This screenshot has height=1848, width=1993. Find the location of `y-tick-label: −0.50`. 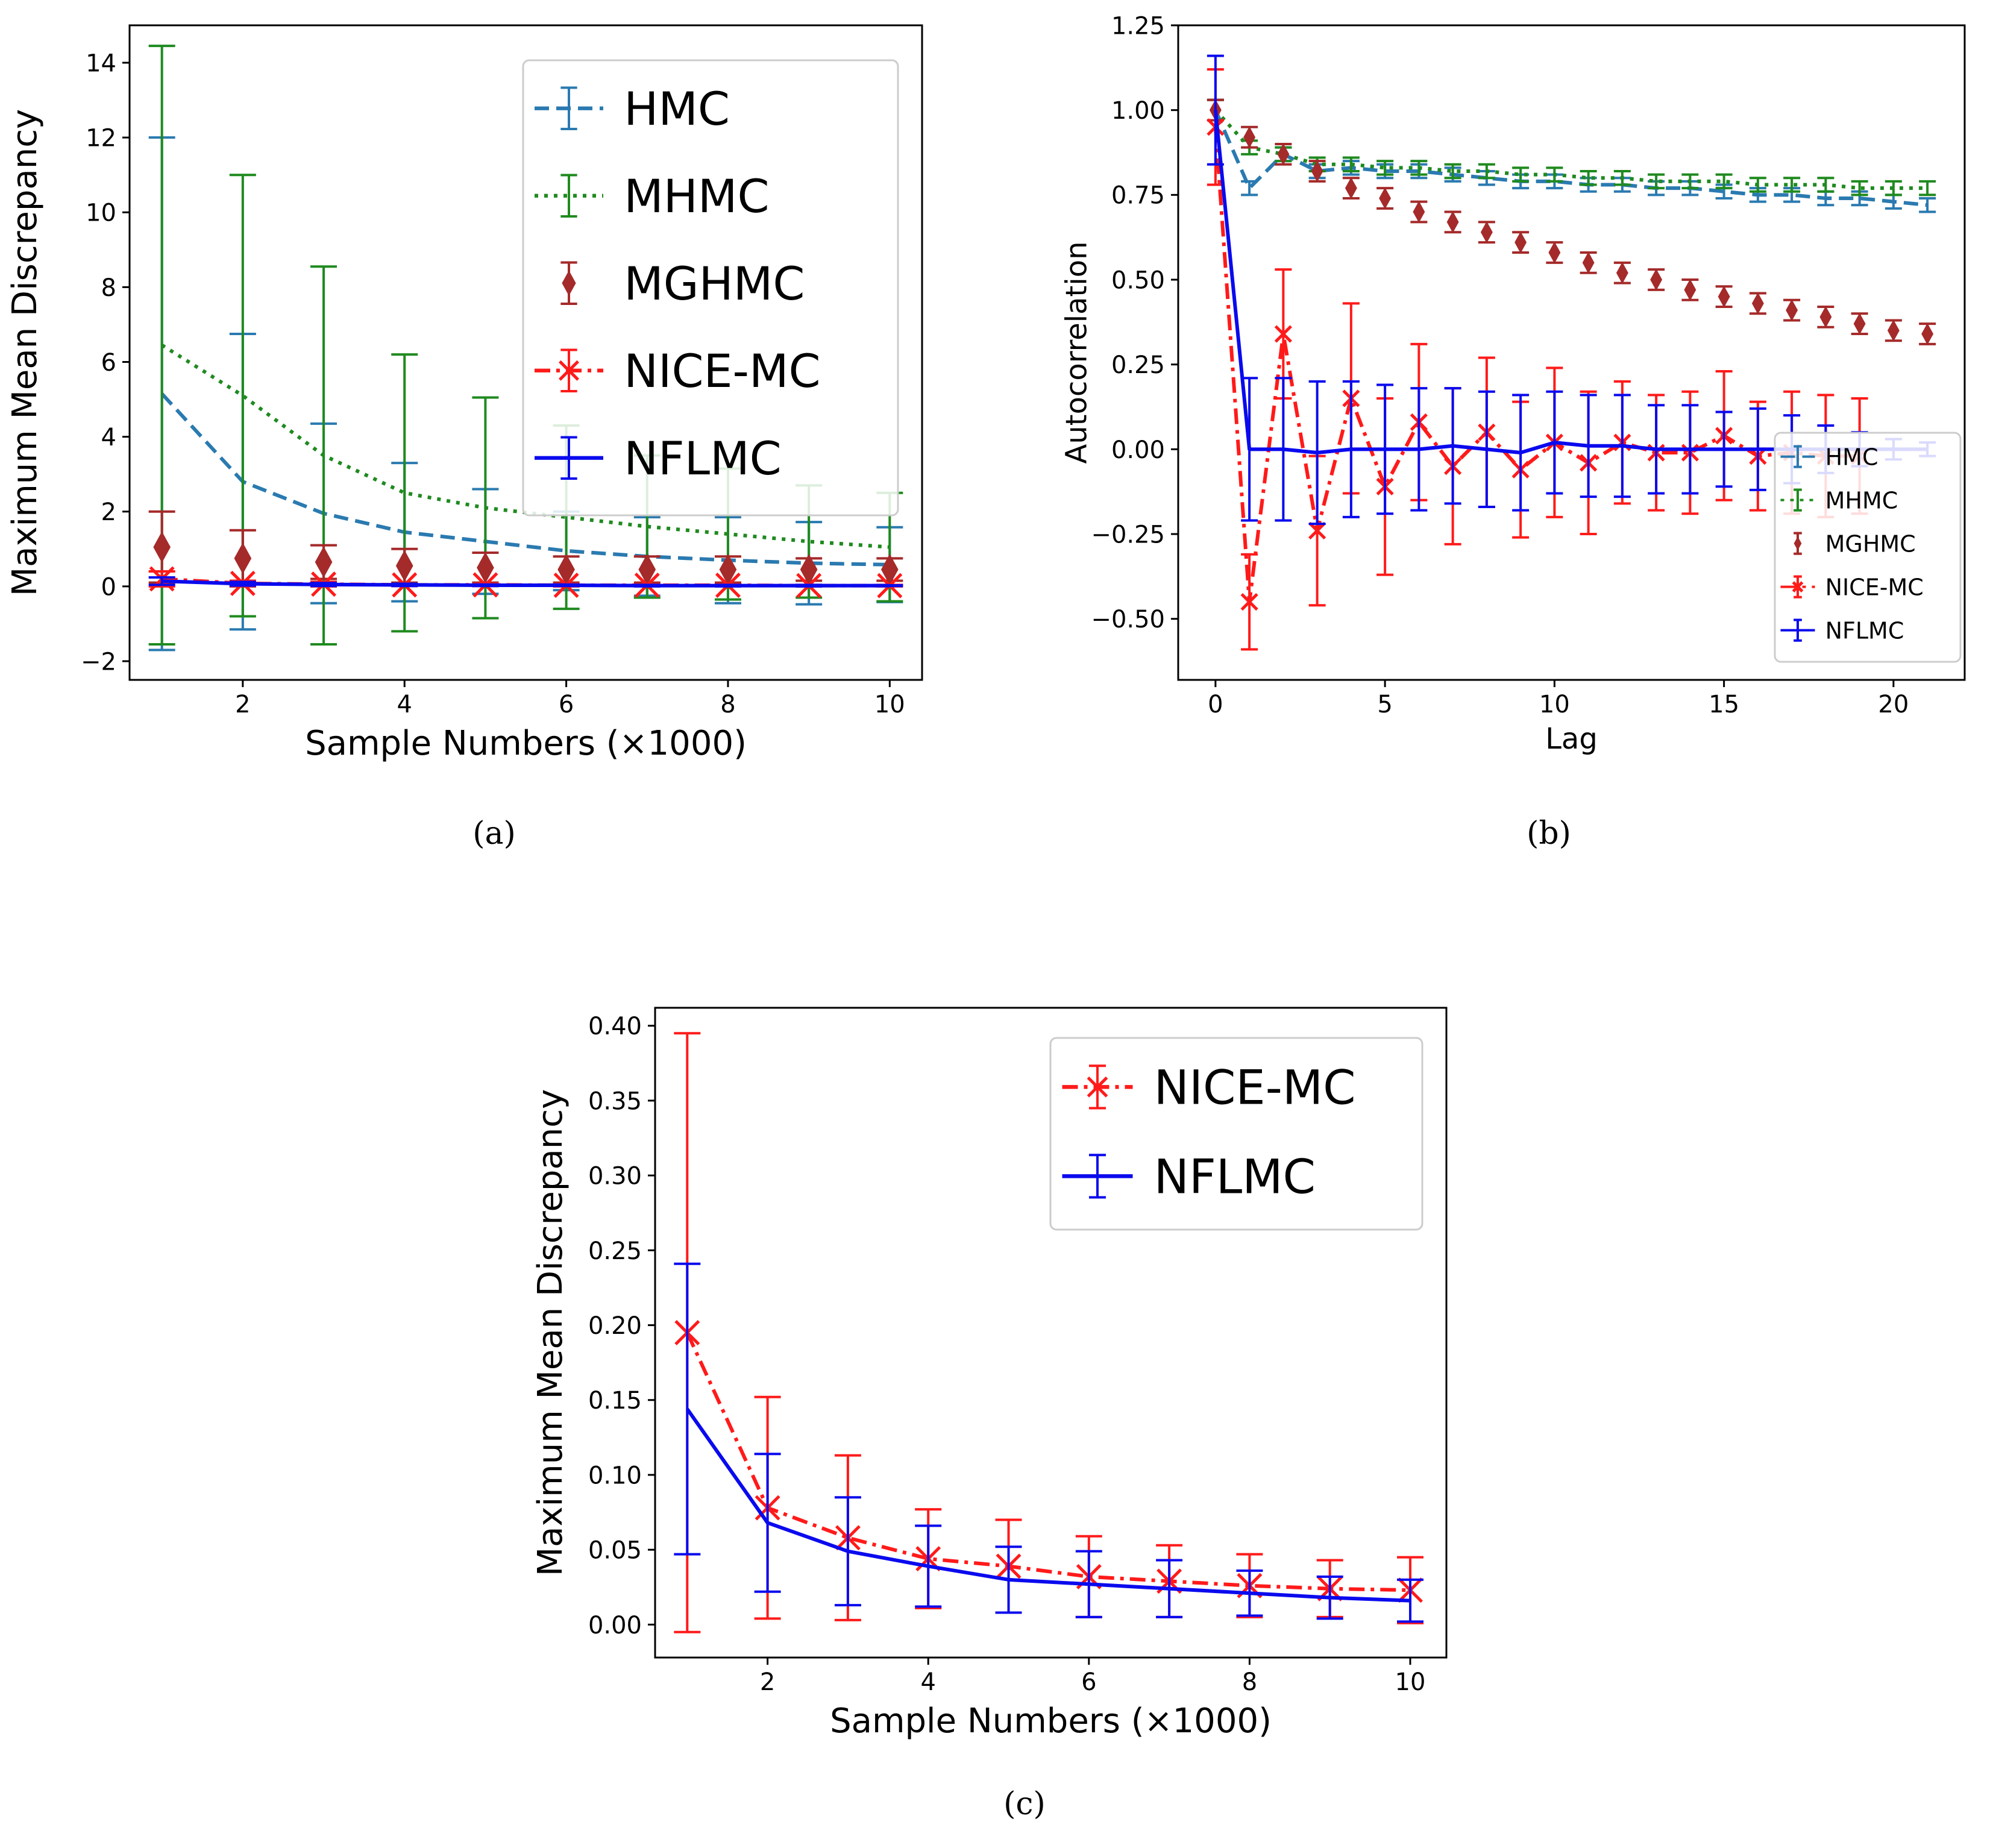

y-tick-label: −0.50 is located at coordinates (1128, 619).